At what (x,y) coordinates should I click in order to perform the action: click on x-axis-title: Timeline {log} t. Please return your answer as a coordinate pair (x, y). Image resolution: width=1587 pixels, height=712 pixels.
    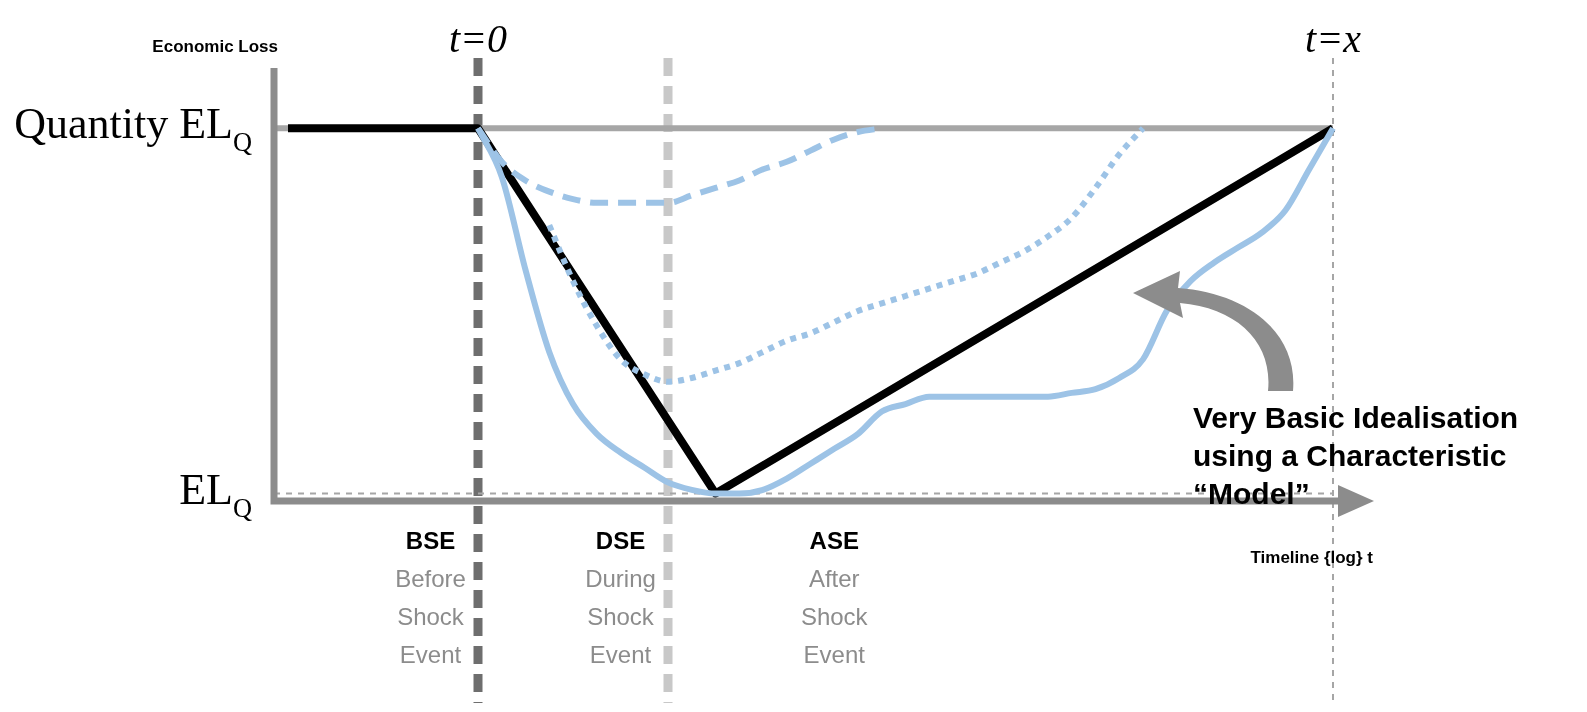
    Looking at the image, I should click on (1312, 557).